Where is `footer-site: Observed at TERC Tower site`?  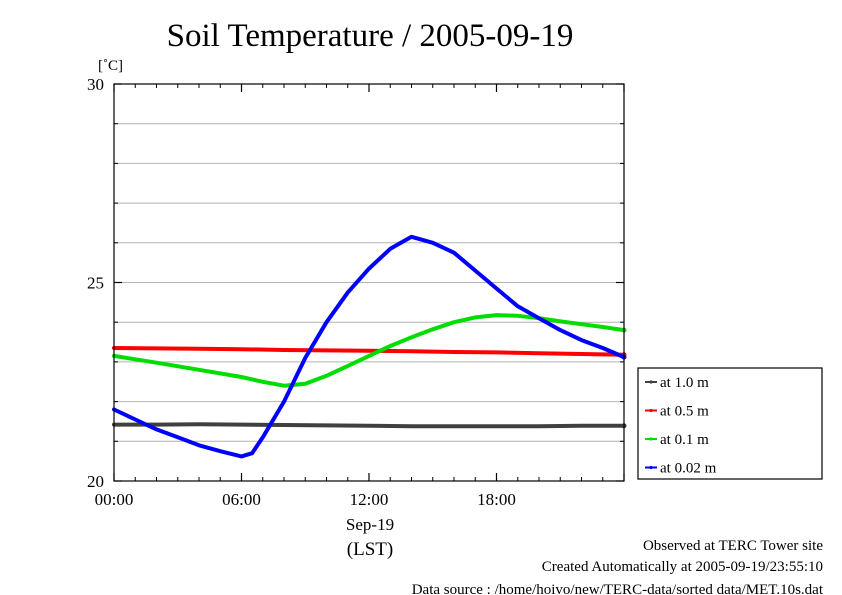 footer-site: Observed at TERC Tower site is located at coordinates (733, 546).